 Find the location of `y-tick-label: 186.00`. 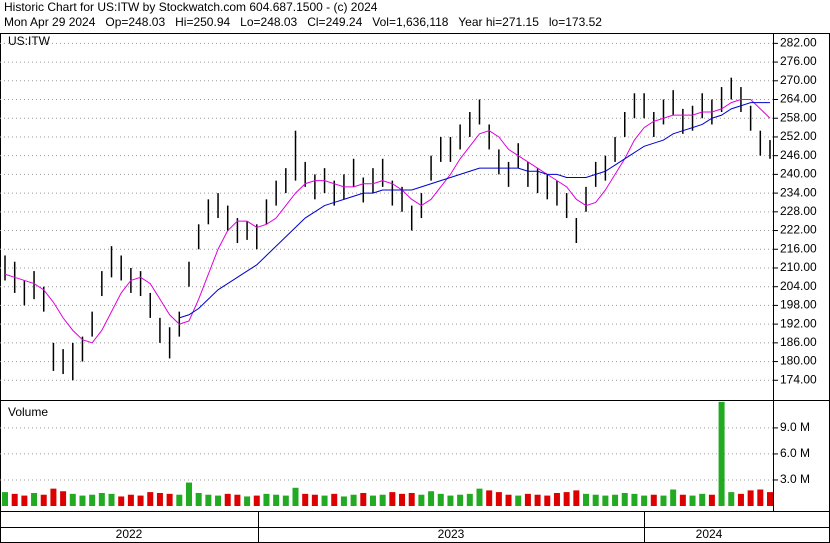

y-tick-label: 186.00 is located at coordinates (798, 342).